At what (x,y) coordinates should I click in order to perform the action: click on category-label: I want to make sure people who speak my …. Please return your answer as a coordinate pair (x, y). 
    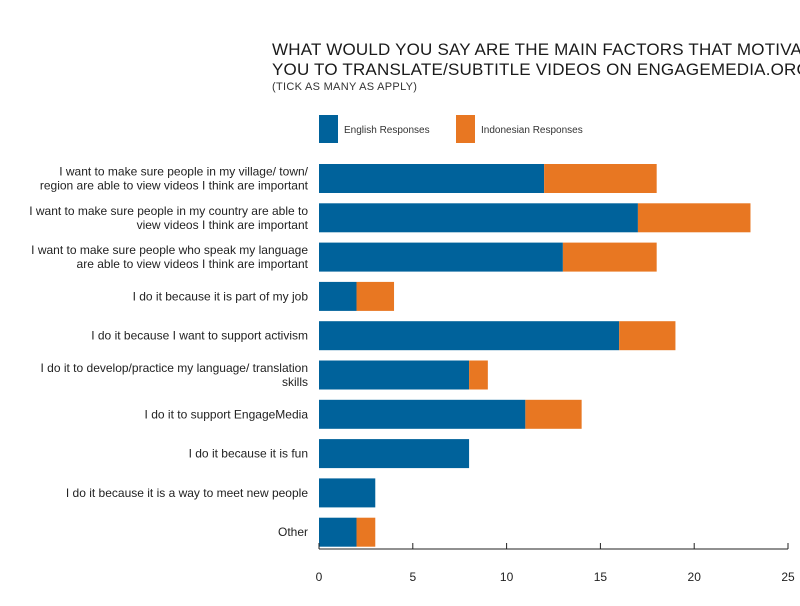
    Looking at the image, I should click on (169, 250).